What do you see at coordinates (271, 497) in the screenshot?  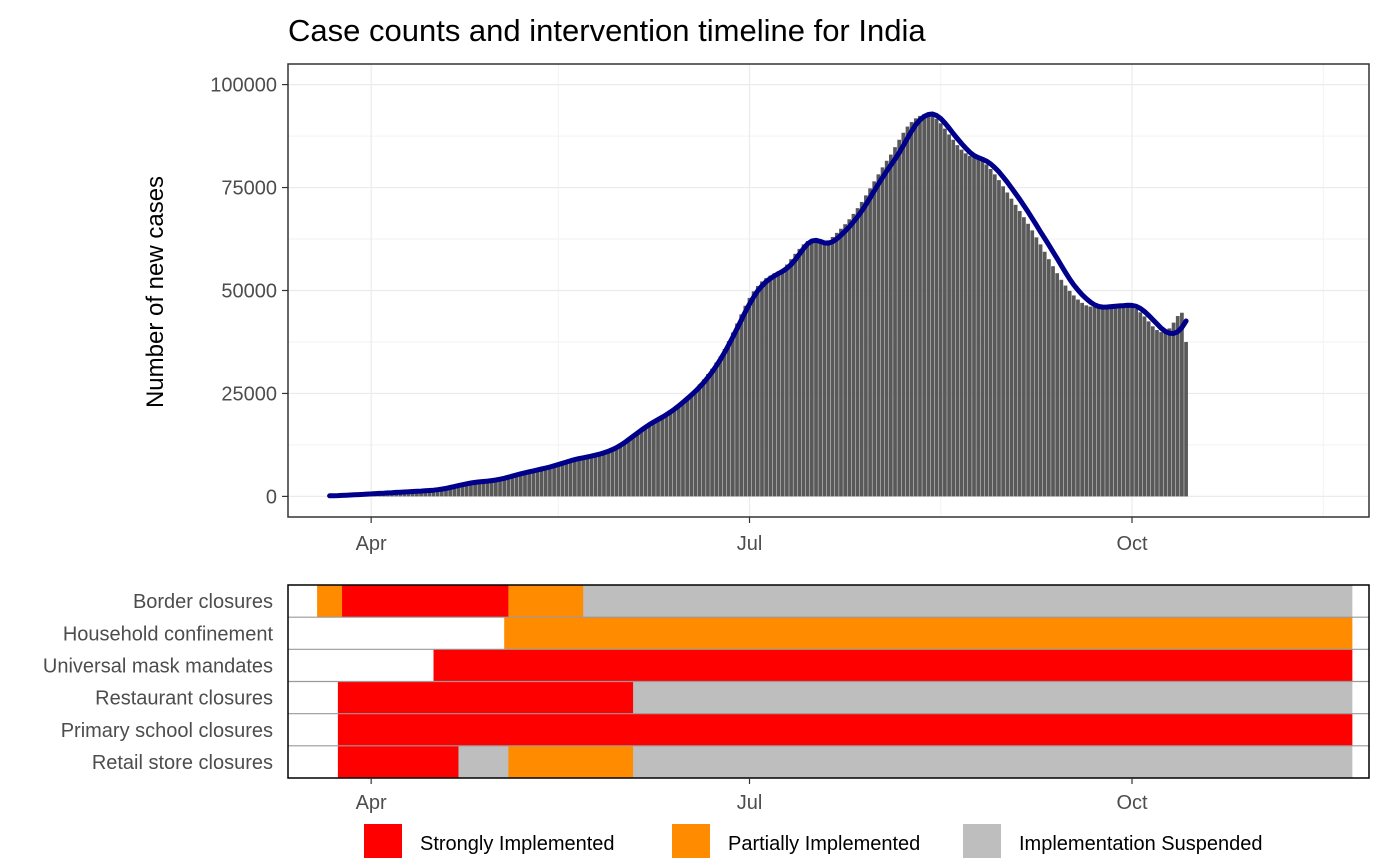 I see `y-tick-label: 0` at bounding box center [271, 497].